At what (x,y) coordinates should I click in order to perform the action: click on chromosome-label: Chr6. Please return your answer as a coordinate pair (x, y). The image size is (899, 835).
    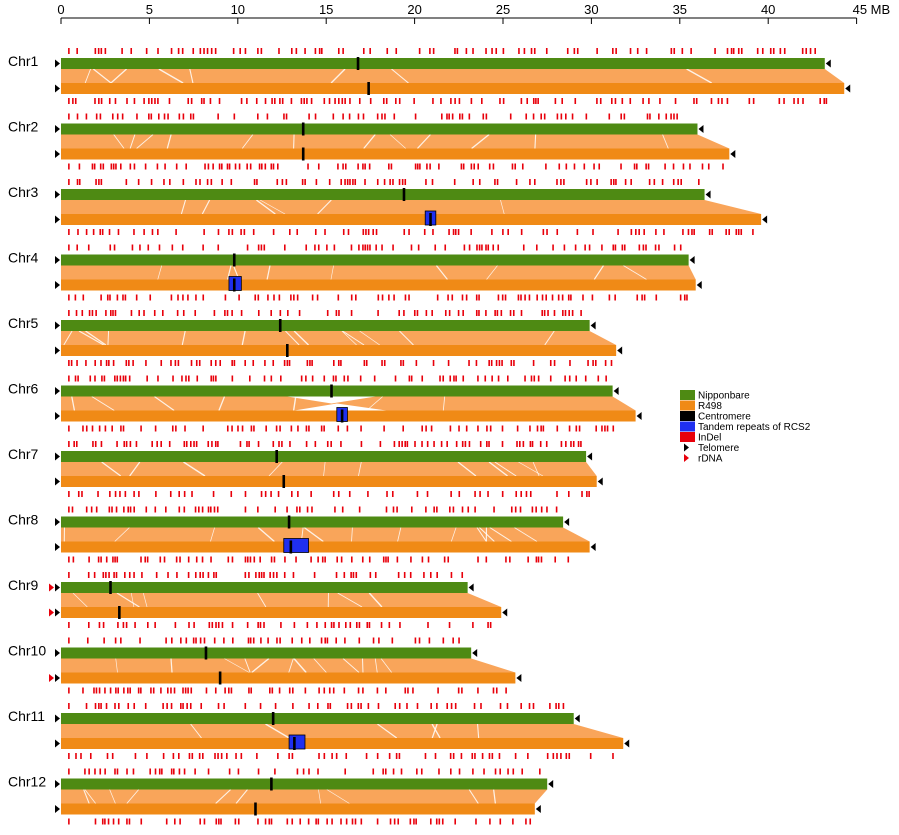
    Looking at the image, I should click on (23, 389).